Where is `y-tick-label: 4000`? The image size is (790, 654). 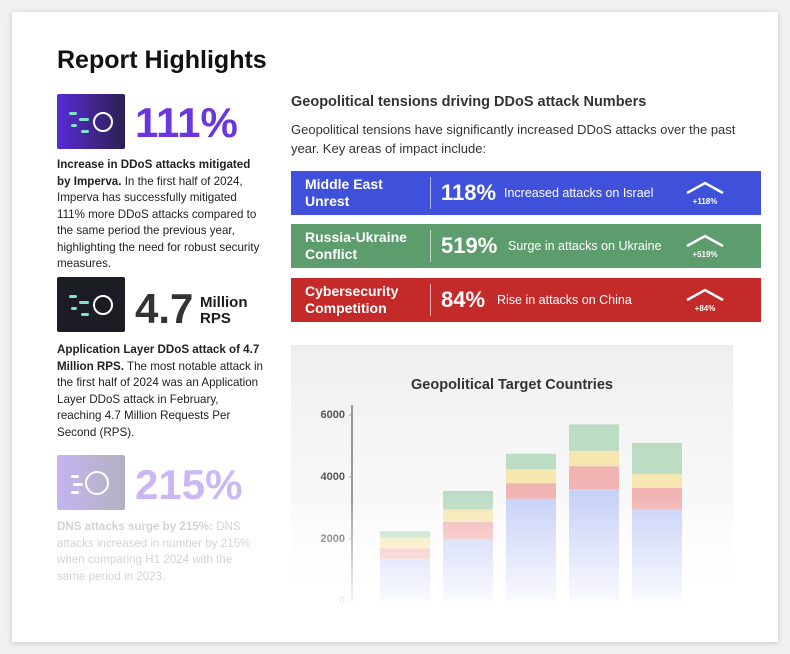
y-tick-label: 4000 is located at coordinates (333, 477).